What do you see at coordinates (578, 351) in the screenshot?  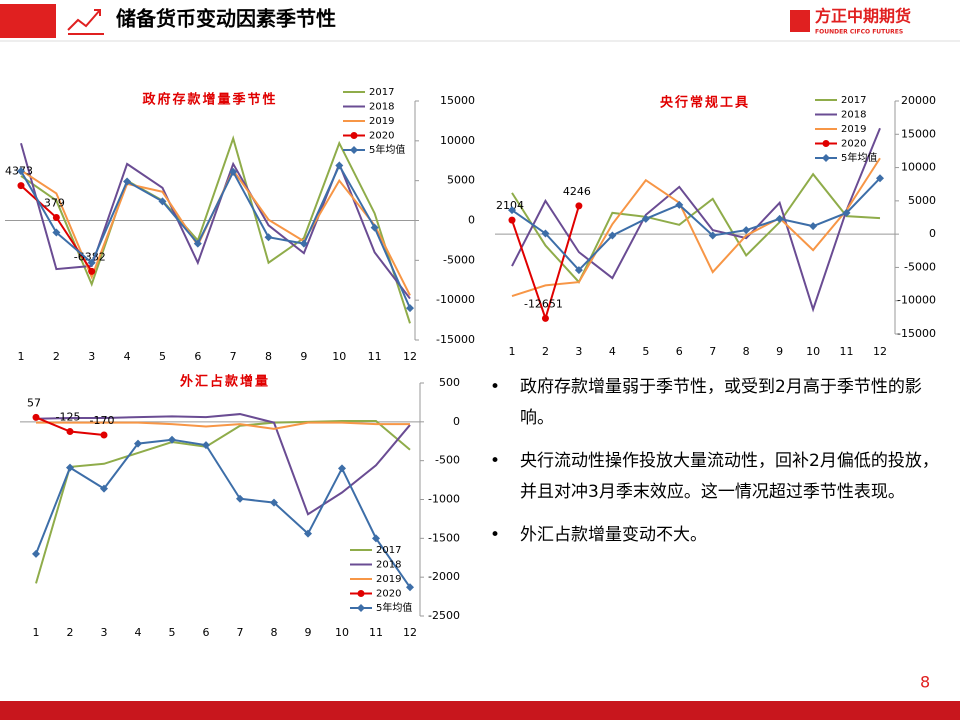 I see `x-tick-label: 3` at bounding box center [578, 351].